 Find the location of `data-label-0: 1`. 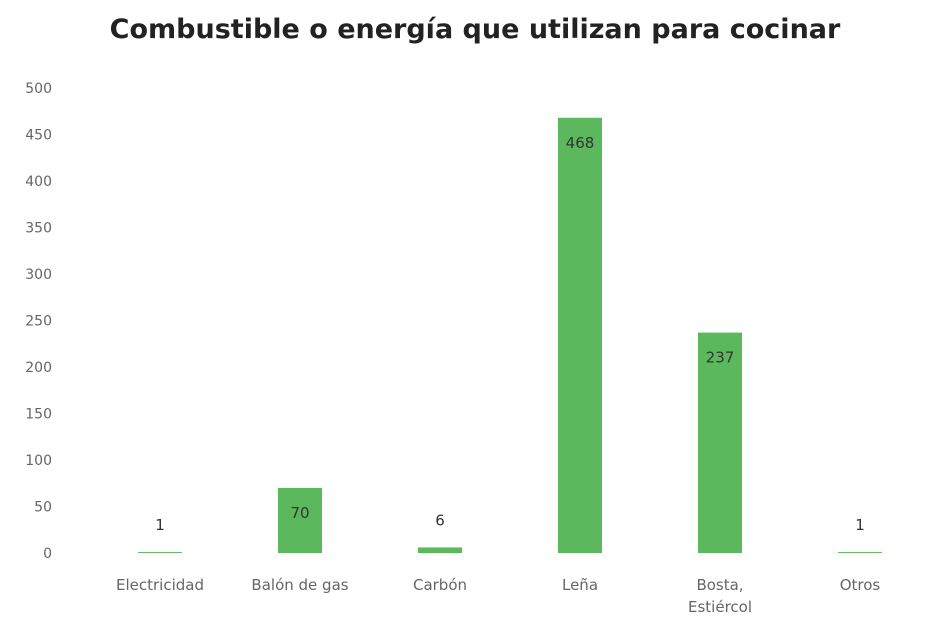

data-label-0: 1 is located at coordinates (160, 525).